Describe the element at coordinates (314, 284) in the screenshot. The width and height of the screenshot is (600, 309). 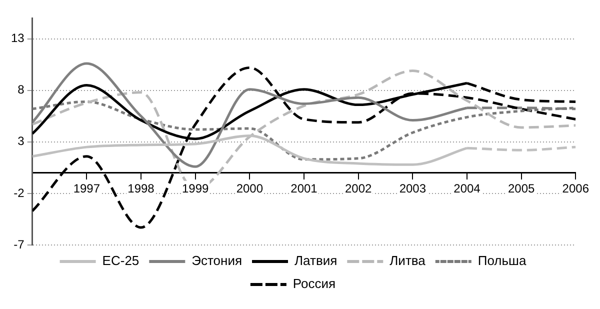
I see `legend-label: Россия` at that location.